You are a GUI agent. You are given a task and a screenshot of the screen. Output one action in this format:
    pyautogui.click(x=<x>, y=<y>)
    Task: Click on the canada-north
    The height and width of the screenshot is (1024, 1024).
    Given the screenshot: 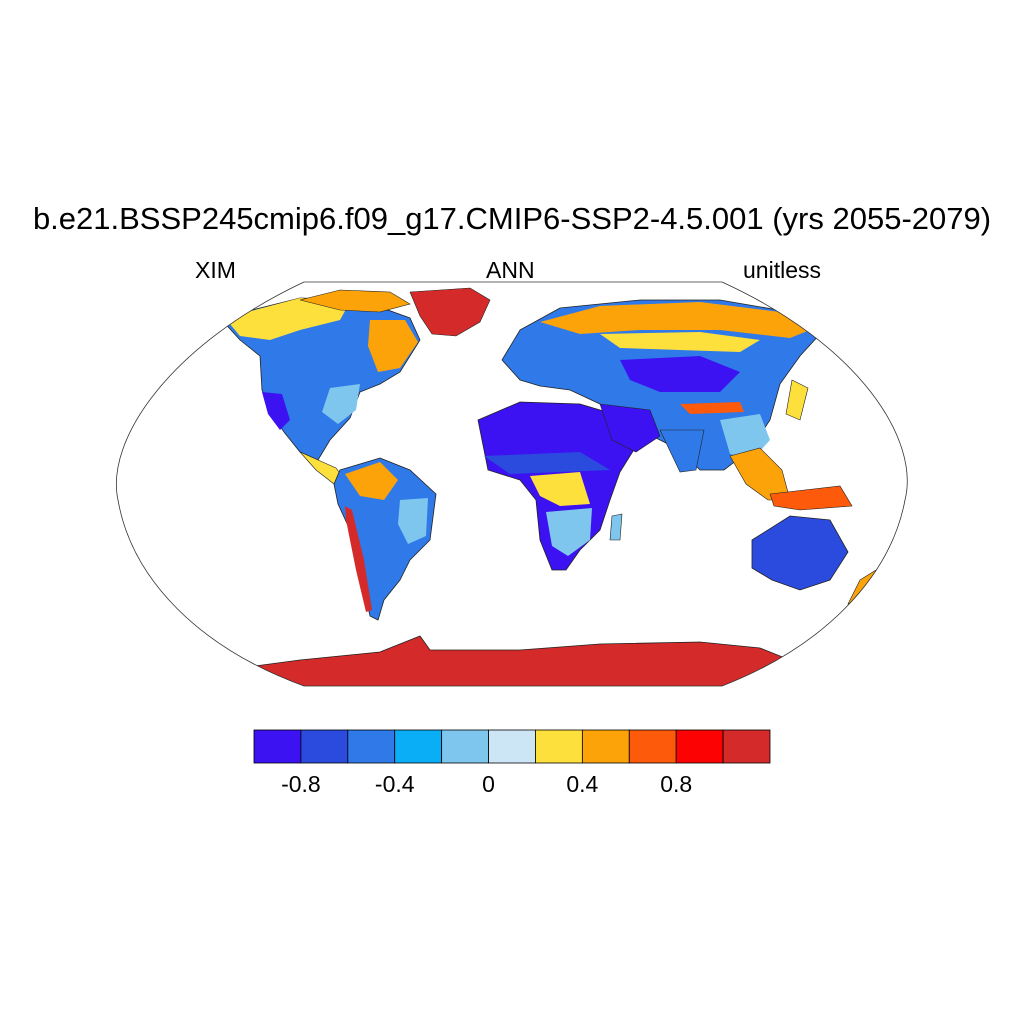 What is the action you would take?
    pyautogui.click(x=287, y=319)
    